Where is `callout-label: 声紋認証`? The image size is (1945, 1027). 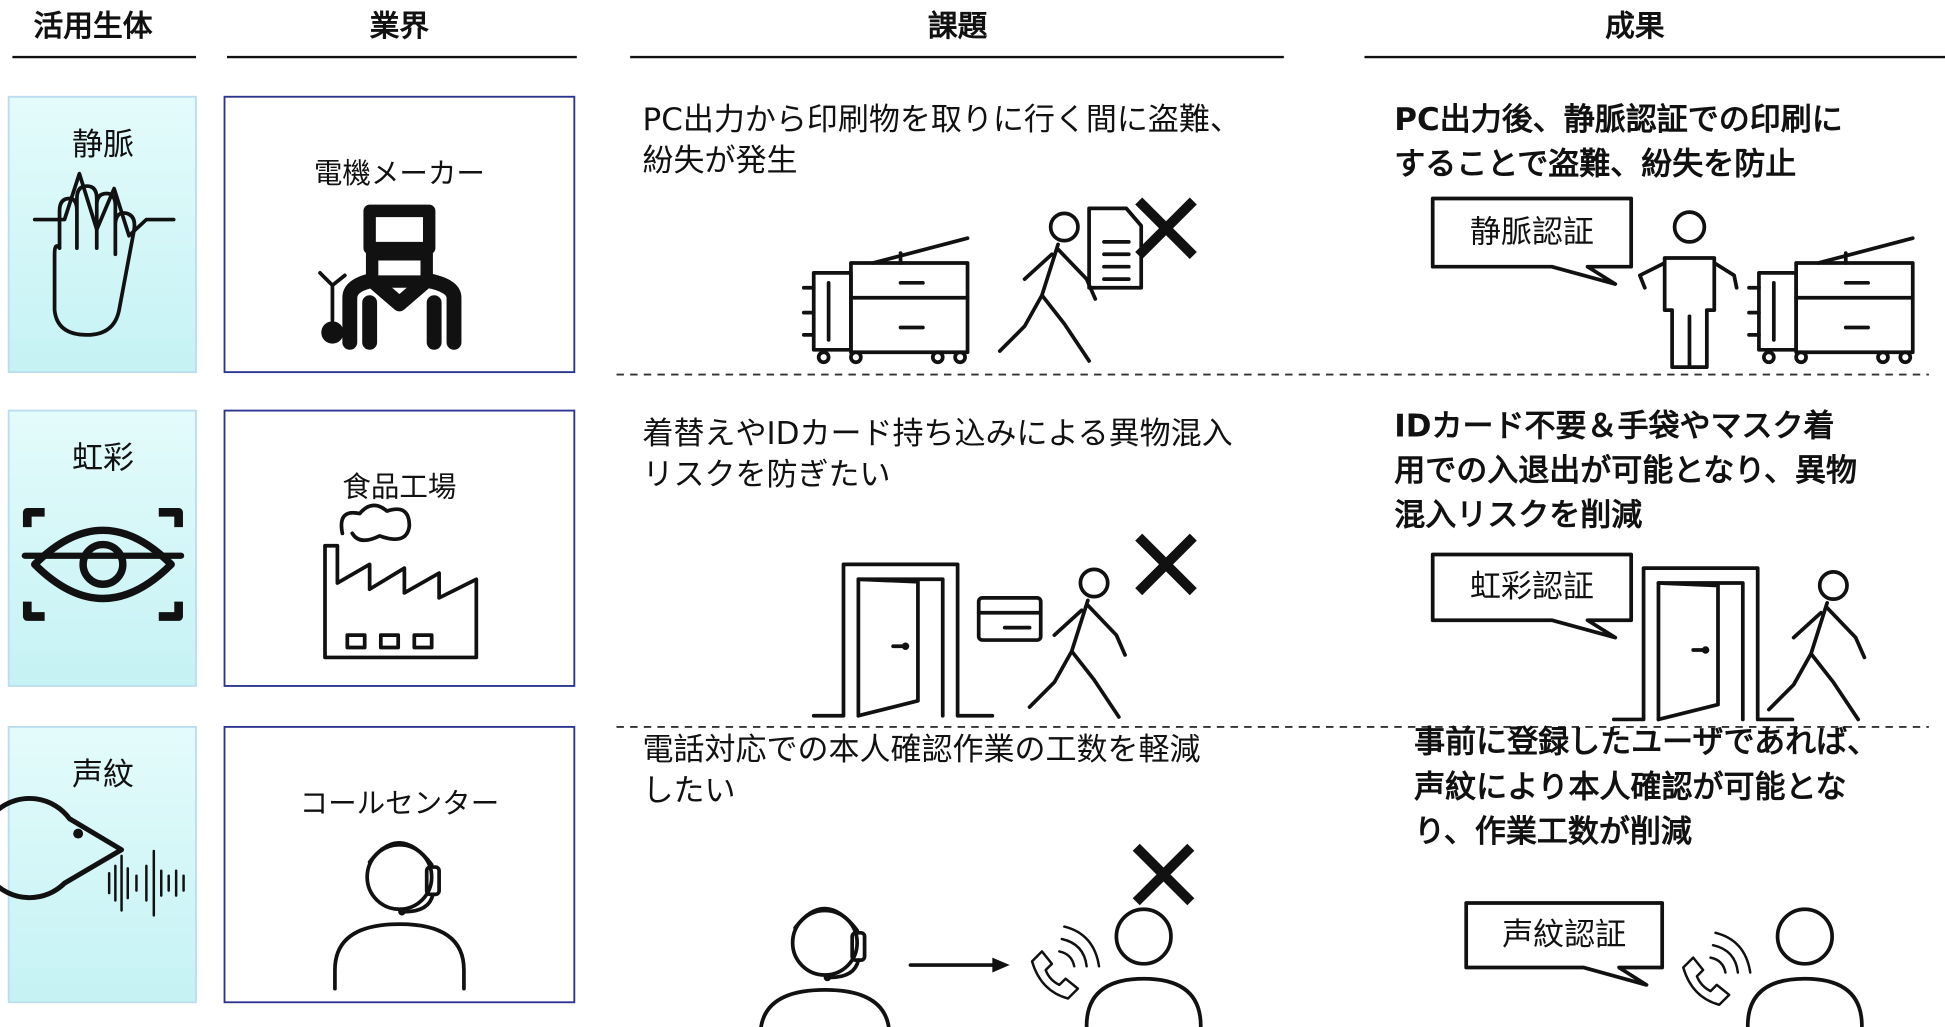 callout-label: 声紋認証 is located at coordinates (1564, 935).